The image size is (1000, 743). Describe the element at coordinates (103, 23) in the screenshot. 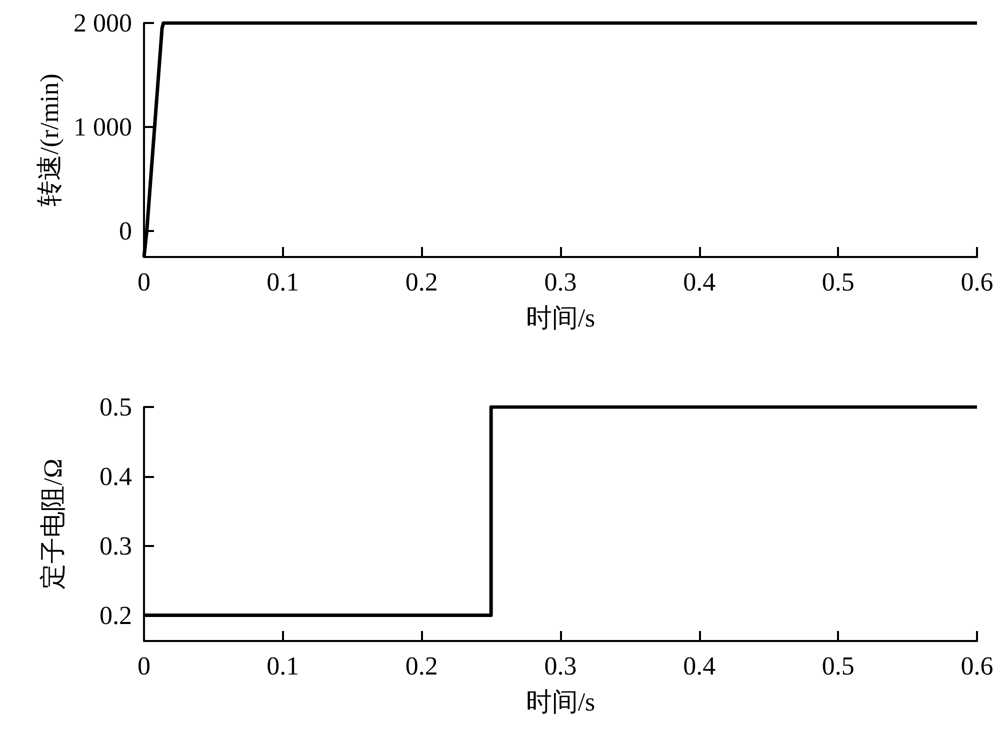

I see `y-tick-label: 2 000` at that location.